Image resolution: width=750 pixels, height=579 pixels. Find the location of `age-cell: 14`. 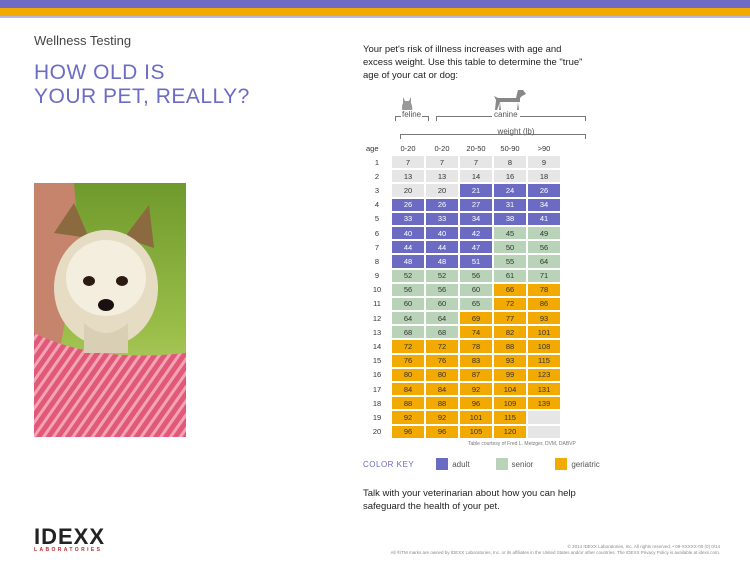

age-cell: 14 is located at coordinates (377, 347).